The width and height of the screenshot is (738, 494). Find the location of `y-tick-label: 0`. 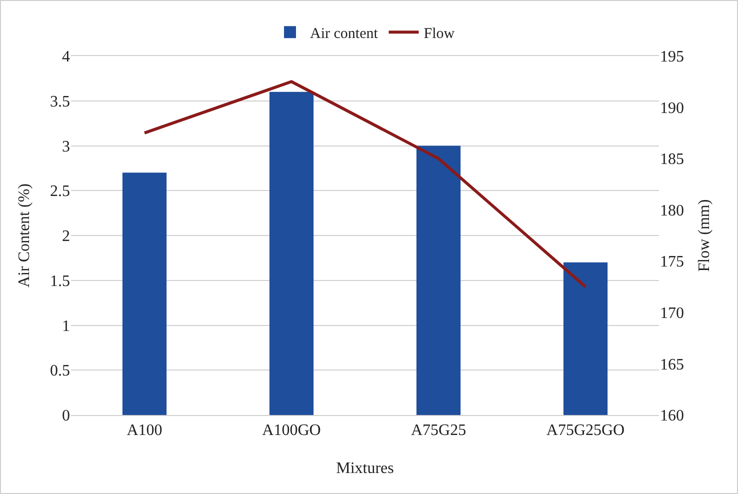

y-tick-label: 0 is located at coordinates (66, 416).